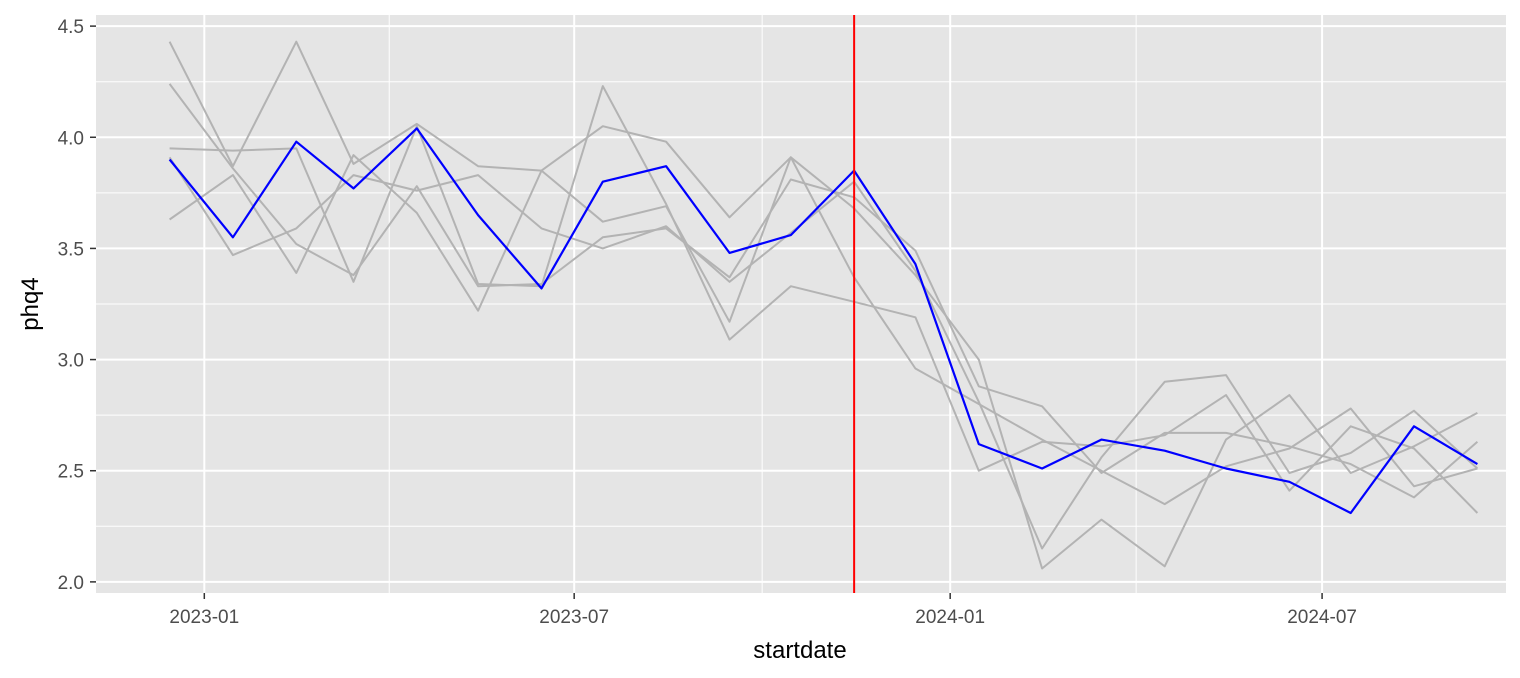 Image resolution: width=1520 pixels, height=678 pixels. Describe the element at coordinates (71, 27) in the screenshot. I see `y-tick-label: 4.5` at that location.